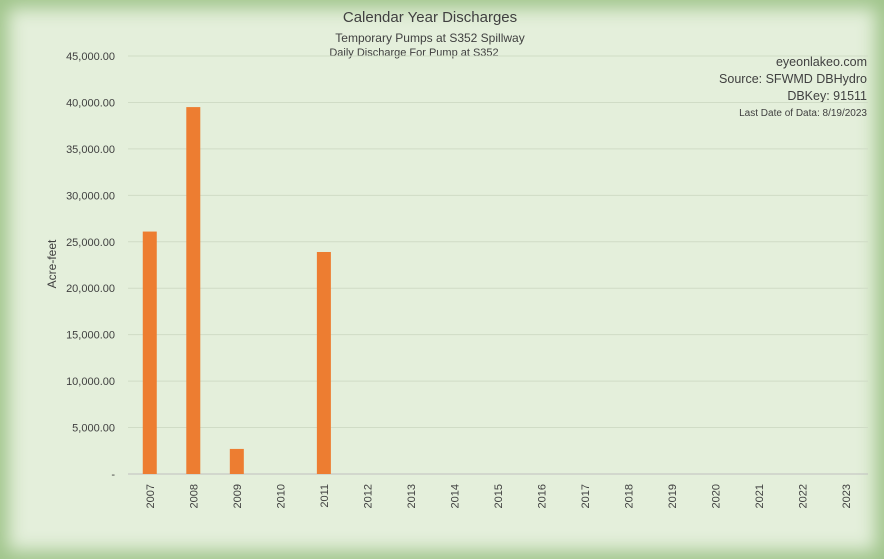  Describe the element at coordinates (90, 150) in the screenshot. I see `y-tick-label: 35,000.00` at that location.